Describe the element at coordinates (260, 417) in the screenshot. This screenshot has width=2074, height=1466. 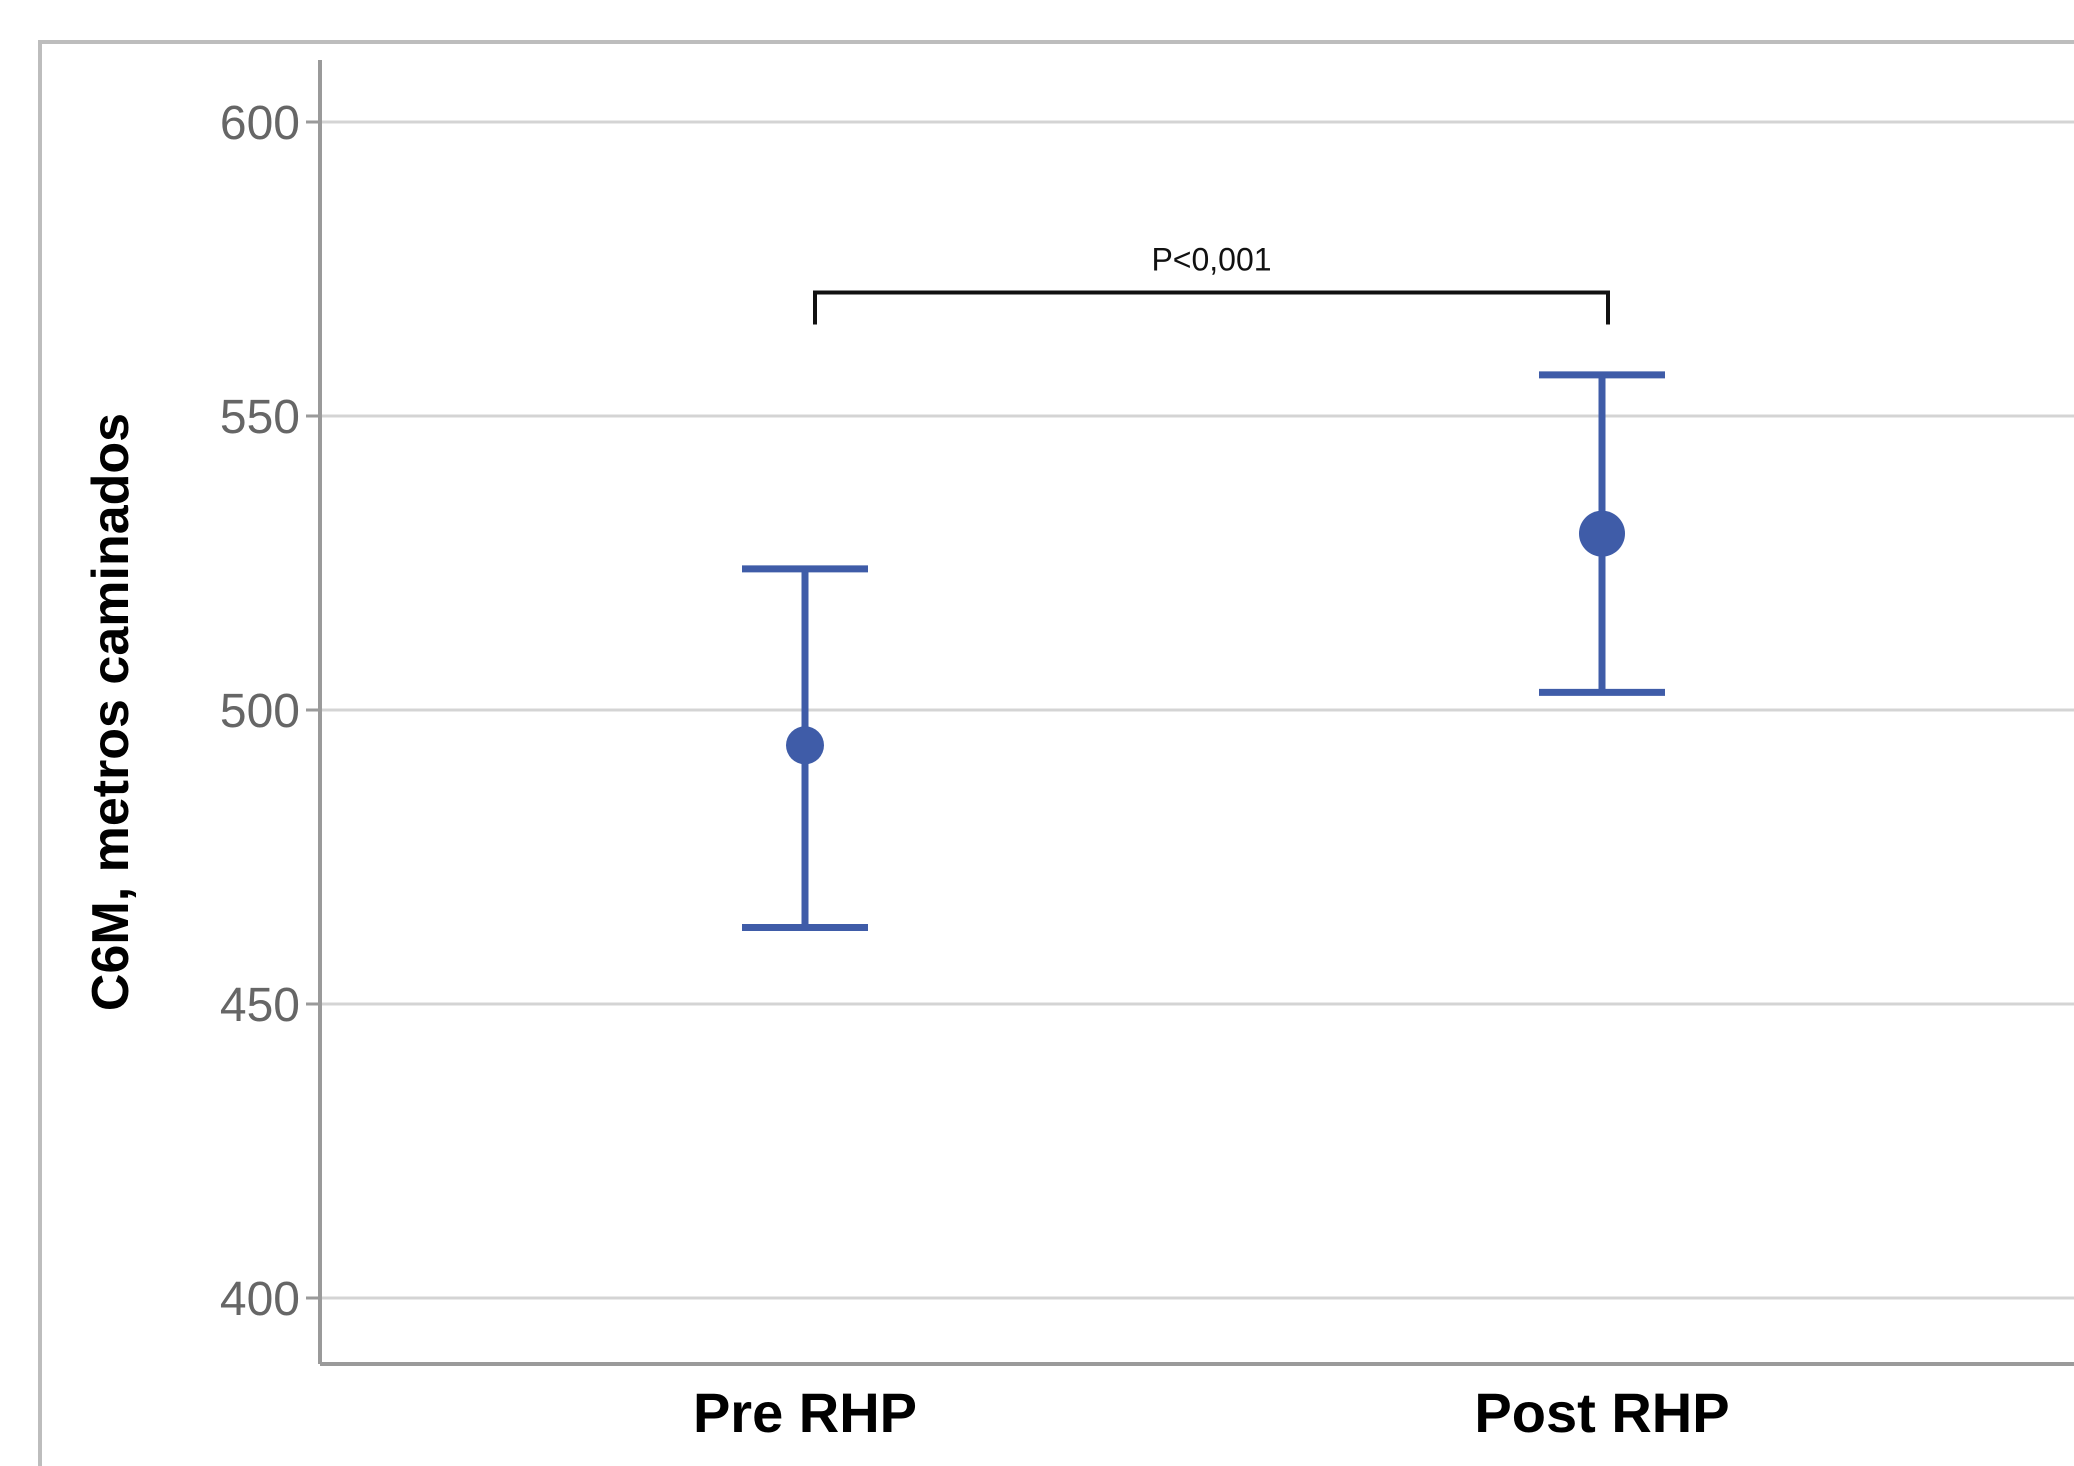
I see `y-tick-label-550: 550` at that location.